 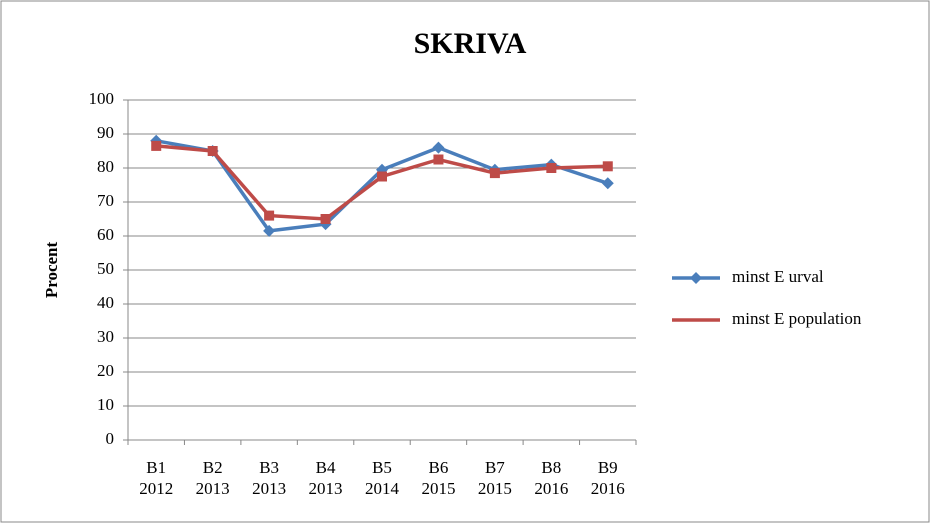 What do you see at coordinates (156, 488) in the screenshot?
I see `x-tick-label: 2012` at bounding box center [156, 488].